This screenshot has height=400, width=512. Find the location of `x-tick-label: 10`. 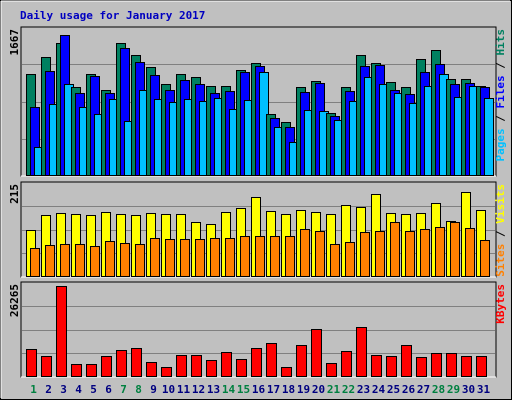

x-tick-label: 10 is located at coordinates (168, 389).